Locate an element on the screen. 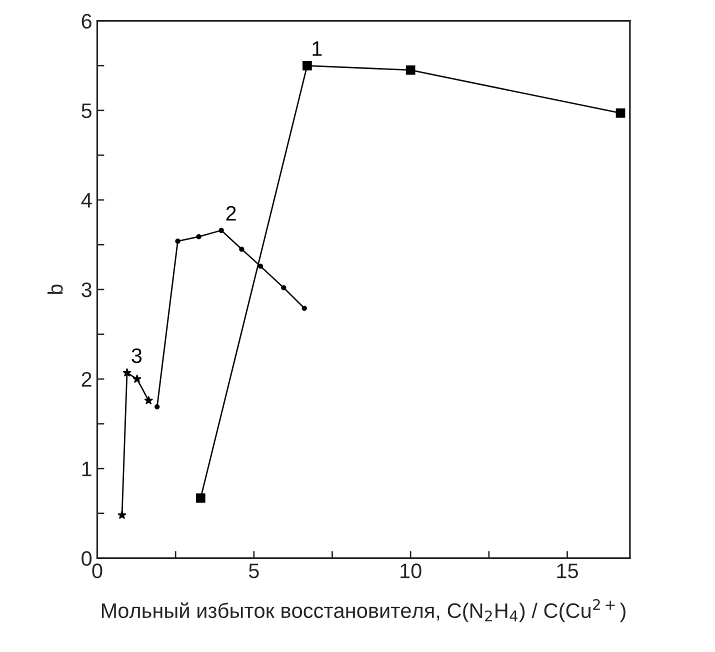 This screenshot has width=715, height=652. x-tick-label: 10 is located at coordinates (411, 571).